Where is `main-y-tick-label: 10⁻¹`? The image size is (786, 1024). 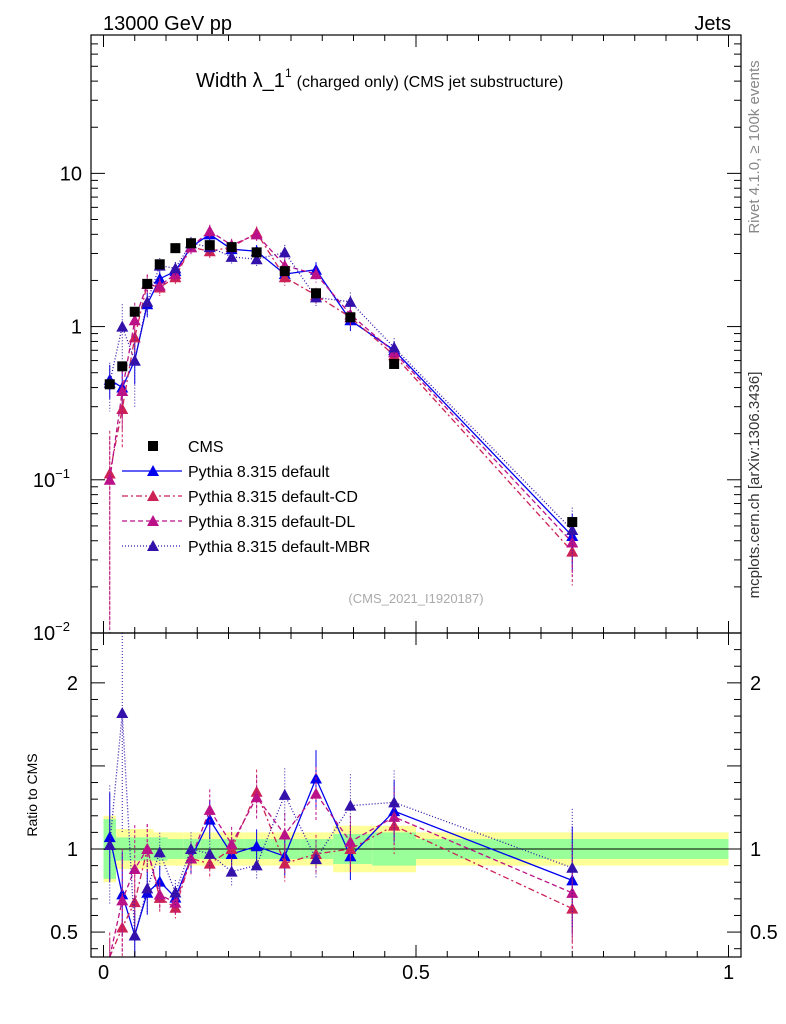
main-y-tick-label: 10⁻¹ is located at coordinates (51, 479).